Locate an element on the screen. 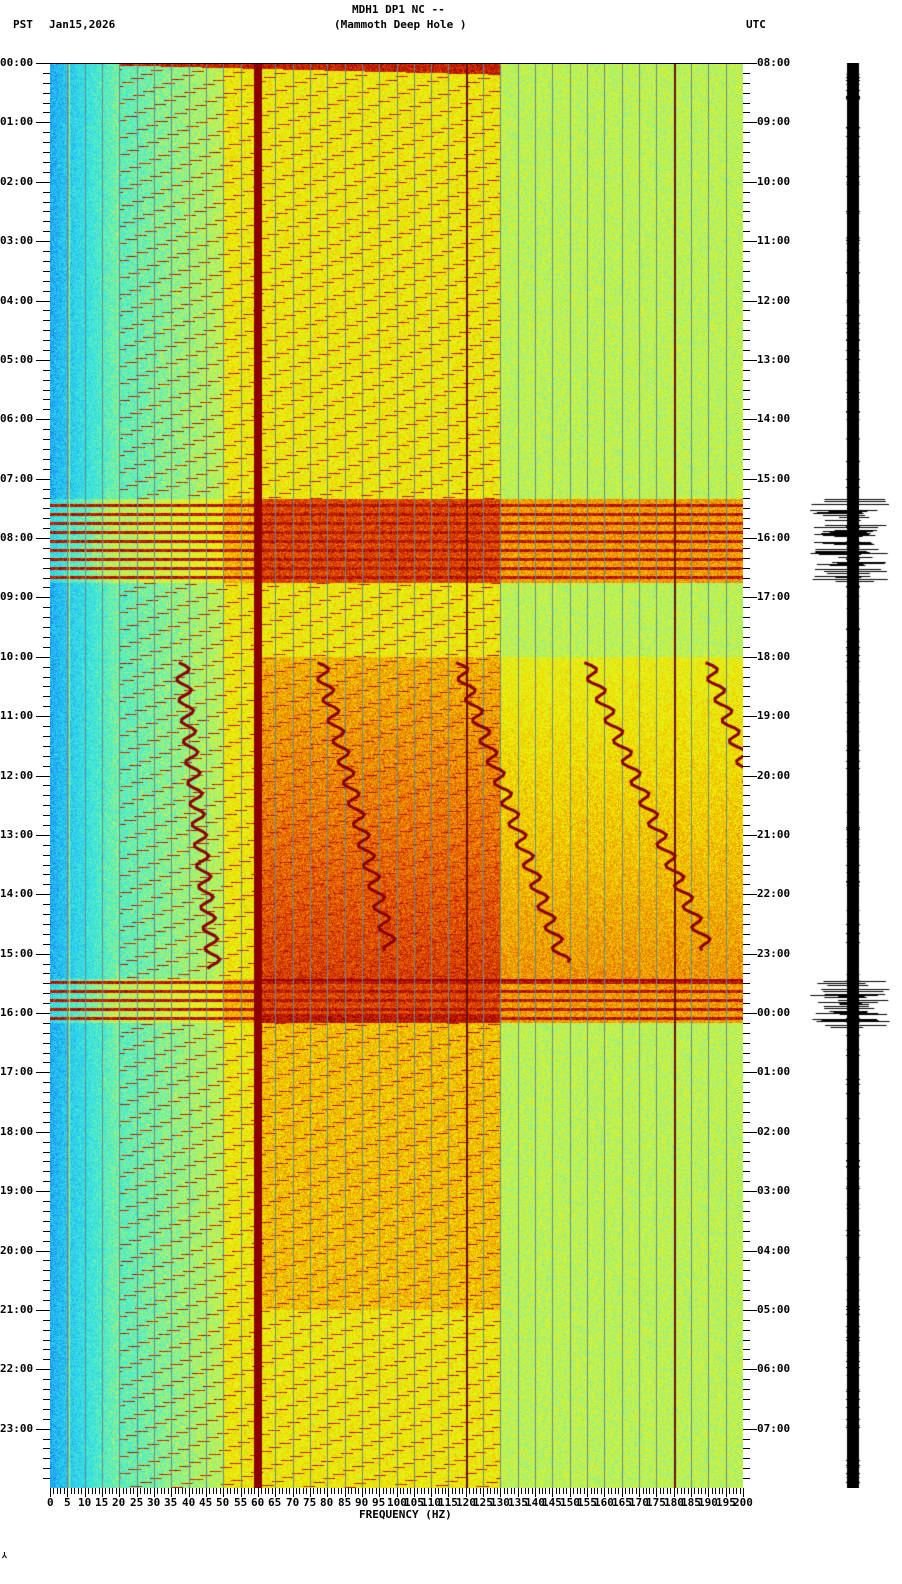 Image resolution: width=902 pixels, height=1584 pixels. x-label: 5 is located at coordinates (67, 1502).